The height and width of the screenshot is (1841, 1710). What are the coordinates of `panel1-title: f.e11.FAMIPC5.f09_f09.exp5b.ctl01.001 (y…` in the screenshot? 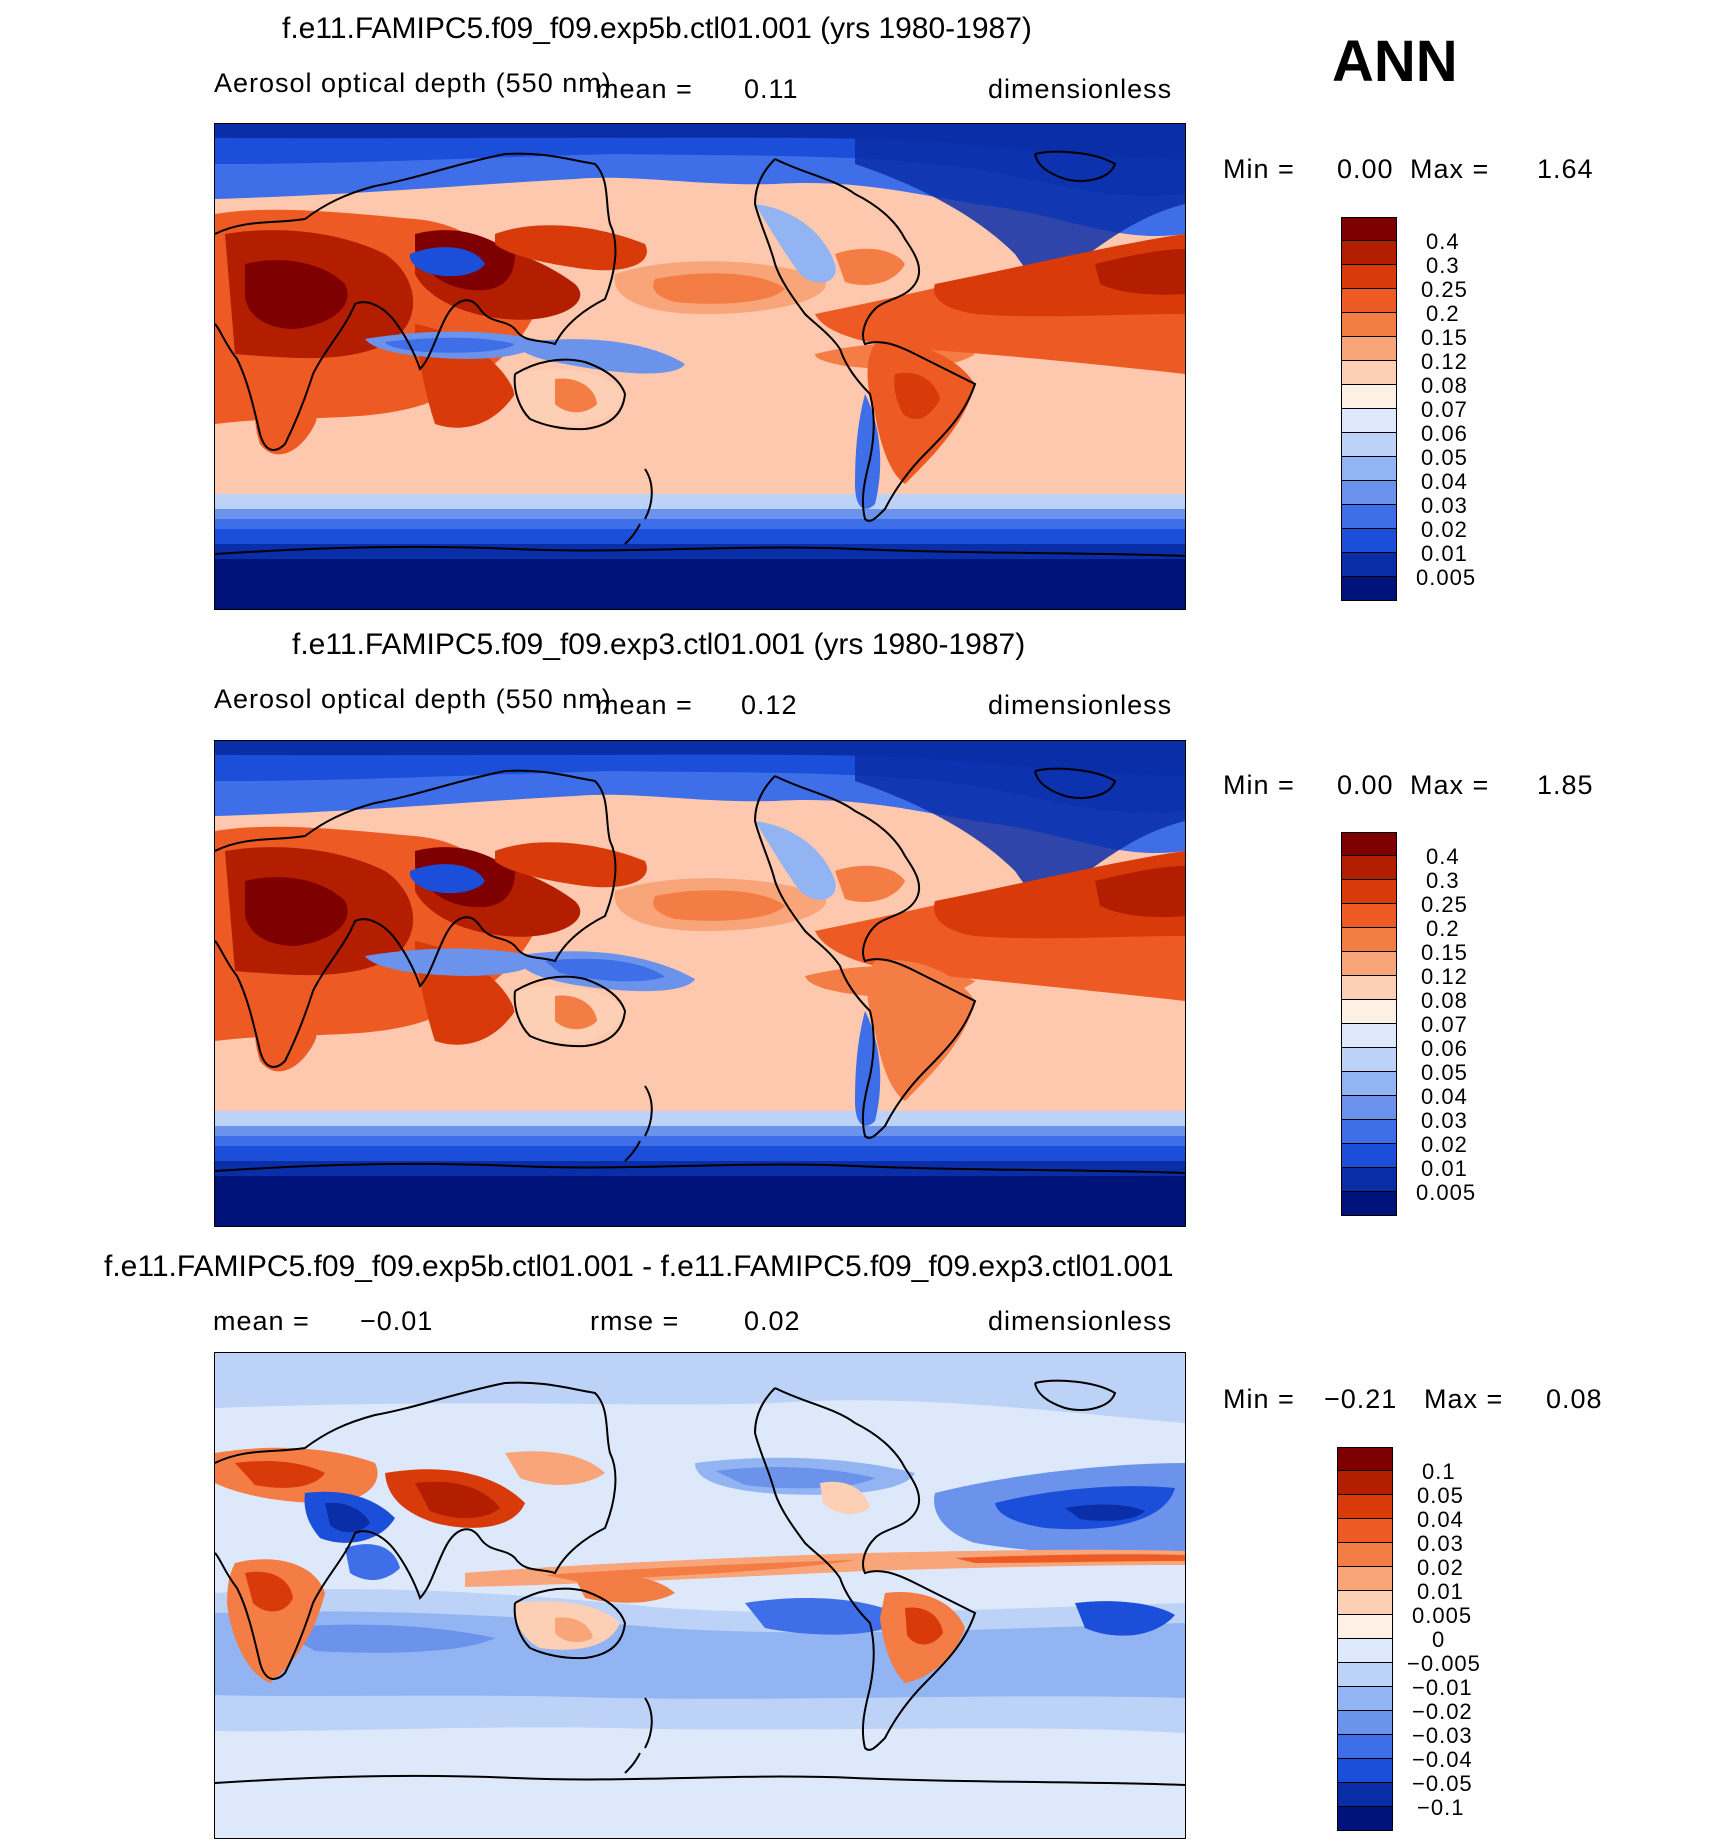 It's located at (657, 28).